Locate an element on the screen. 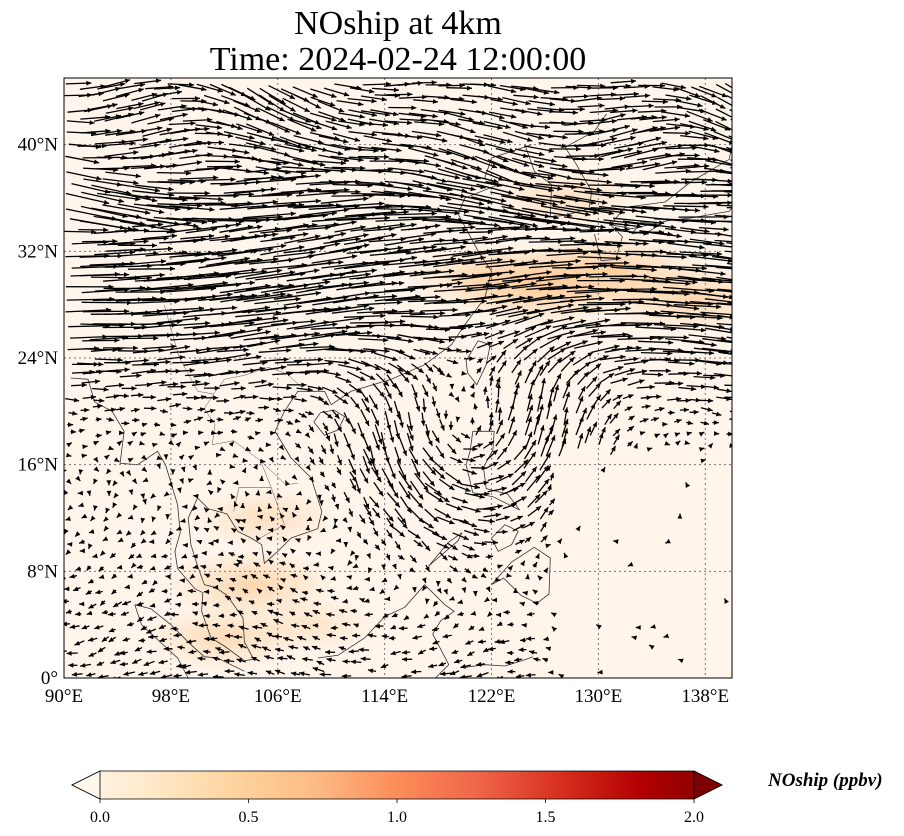 The height and width of the screenshot is (836, 904). country-border is located at coordinates (234, 349).